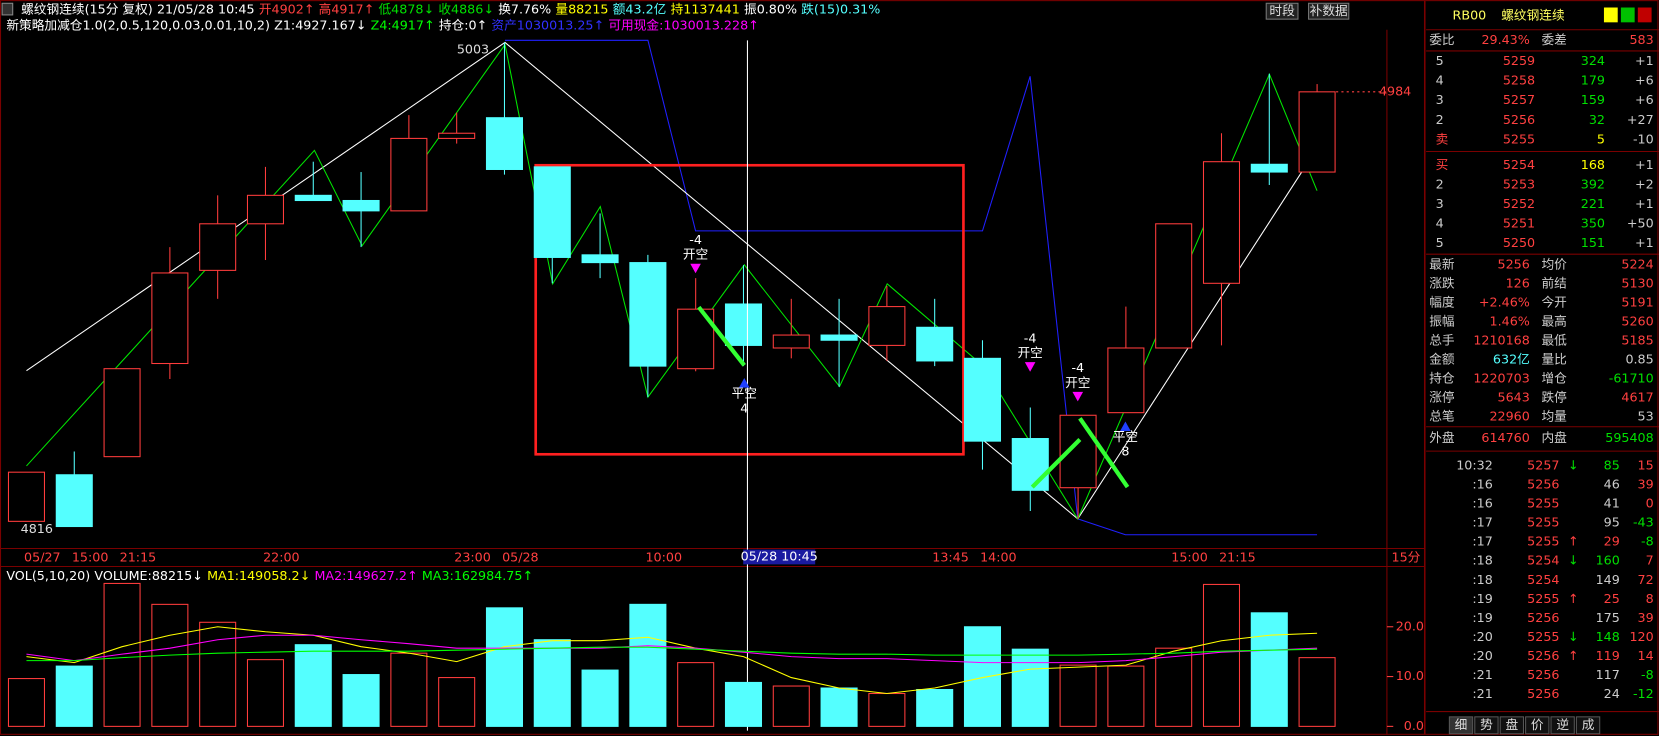  What do you see at coordinates (1441, 416) in the screenshot?
I see `quote-cell: 总笔` at bounding box center [1441, 416].